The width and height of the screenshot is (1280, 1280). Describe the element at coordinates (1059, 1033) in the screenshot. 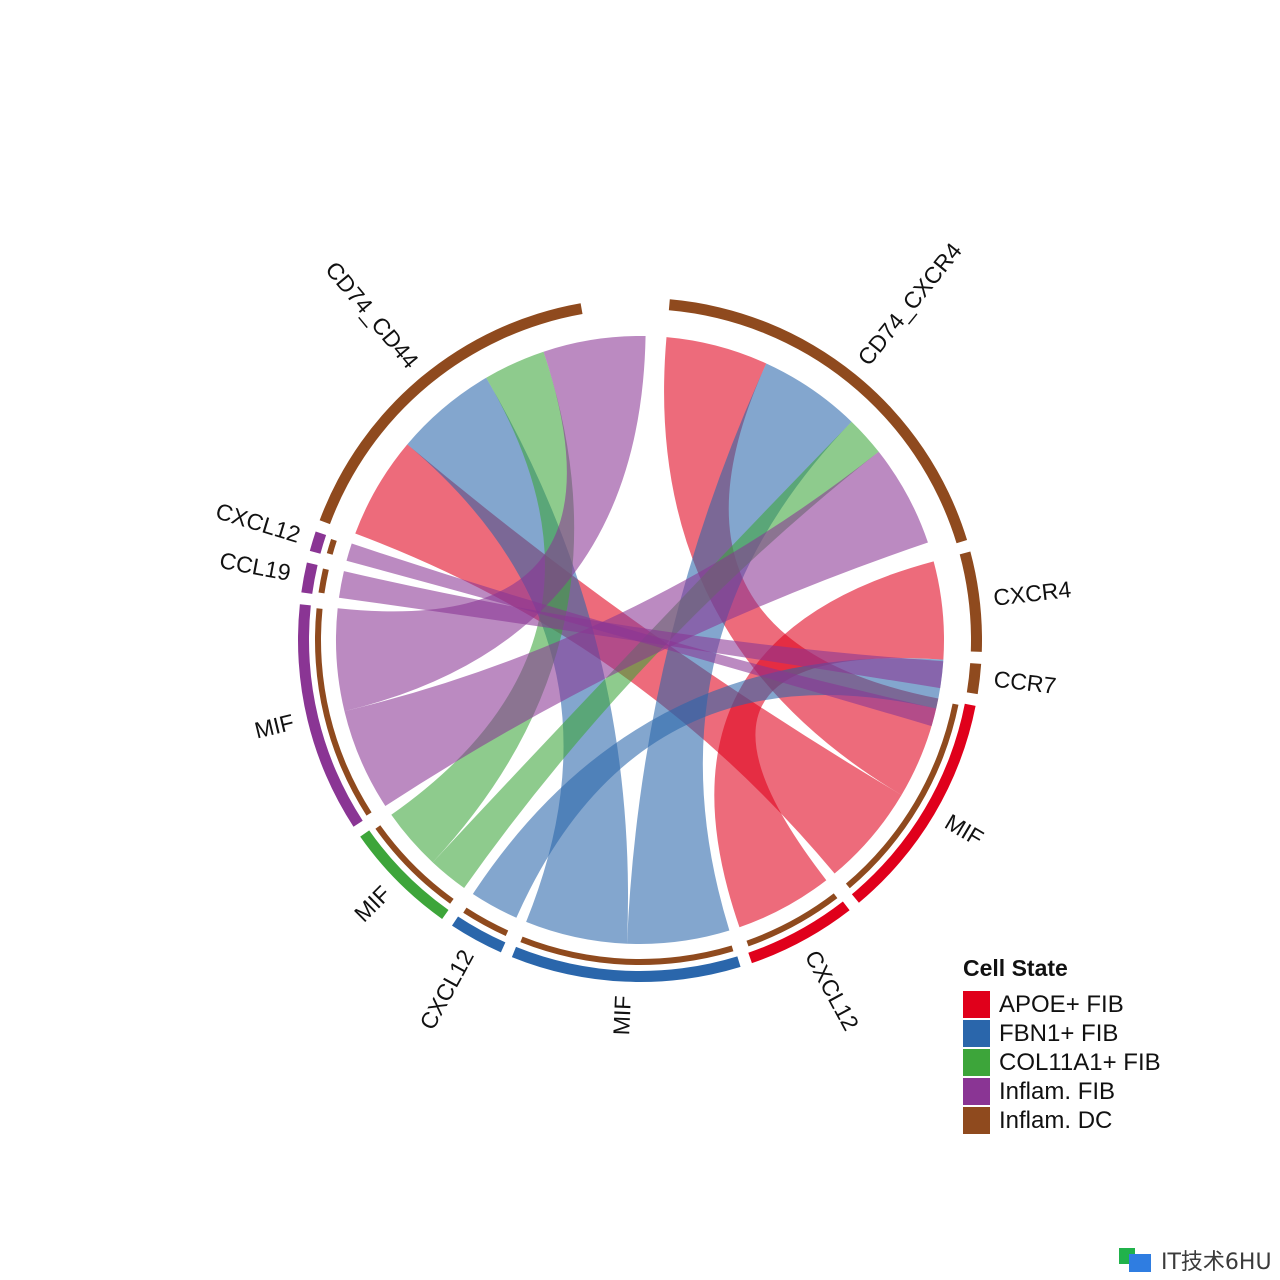

I see `legend-label: FBN1+ FIB` at that location.